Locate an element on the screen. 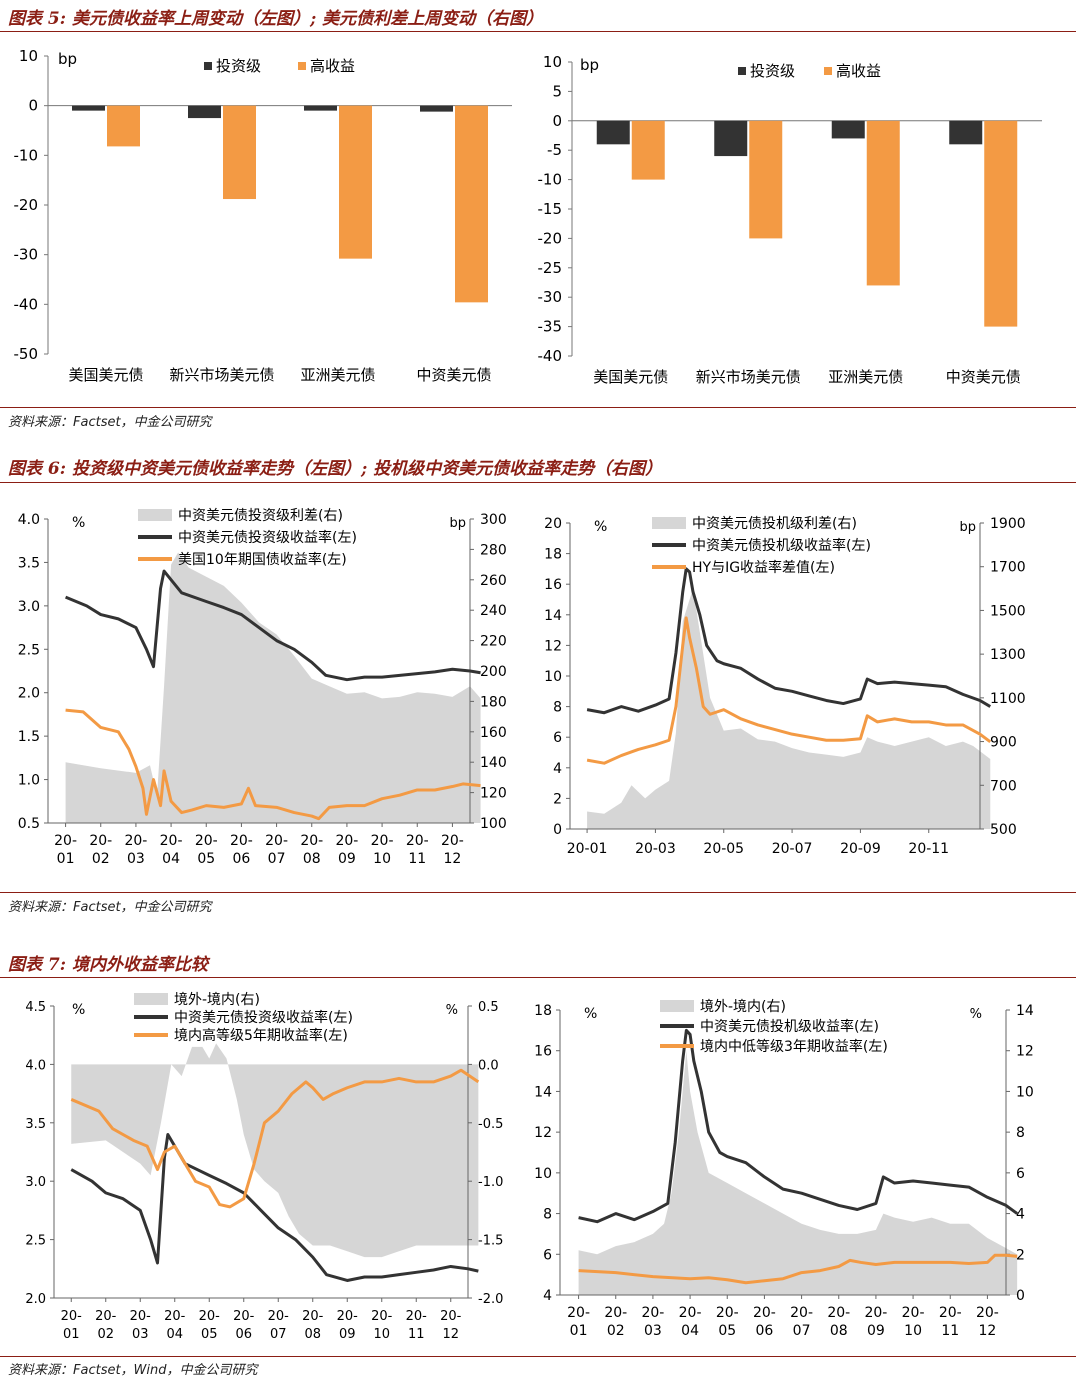 The height and width of the screenshot is (1381, 1080). left-tick-label: 18 is located at coordinates (553, 555).